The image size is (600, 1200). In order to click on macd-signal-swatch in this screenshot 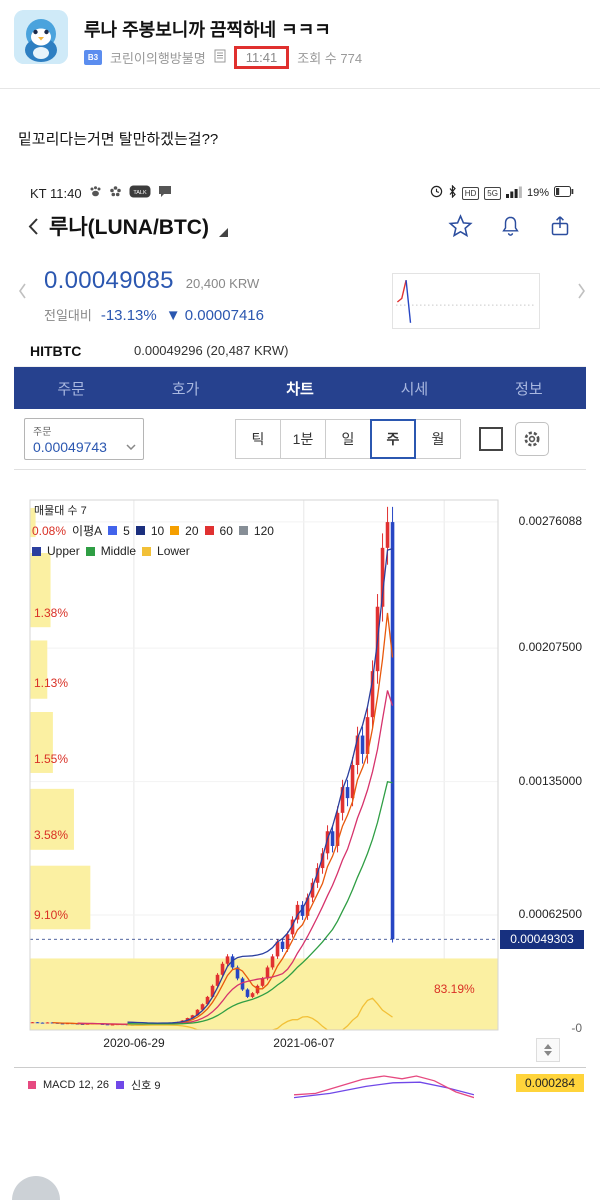, I will do `click(120, 1084)`.